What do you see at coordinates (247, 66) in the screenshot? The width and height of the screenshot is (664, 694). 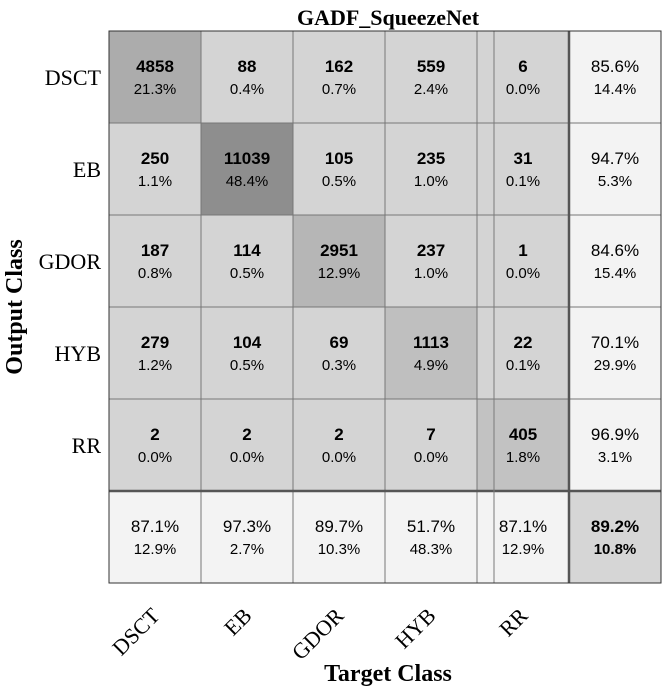 I see `cell-count: 88` at bounding box center [247, 66].